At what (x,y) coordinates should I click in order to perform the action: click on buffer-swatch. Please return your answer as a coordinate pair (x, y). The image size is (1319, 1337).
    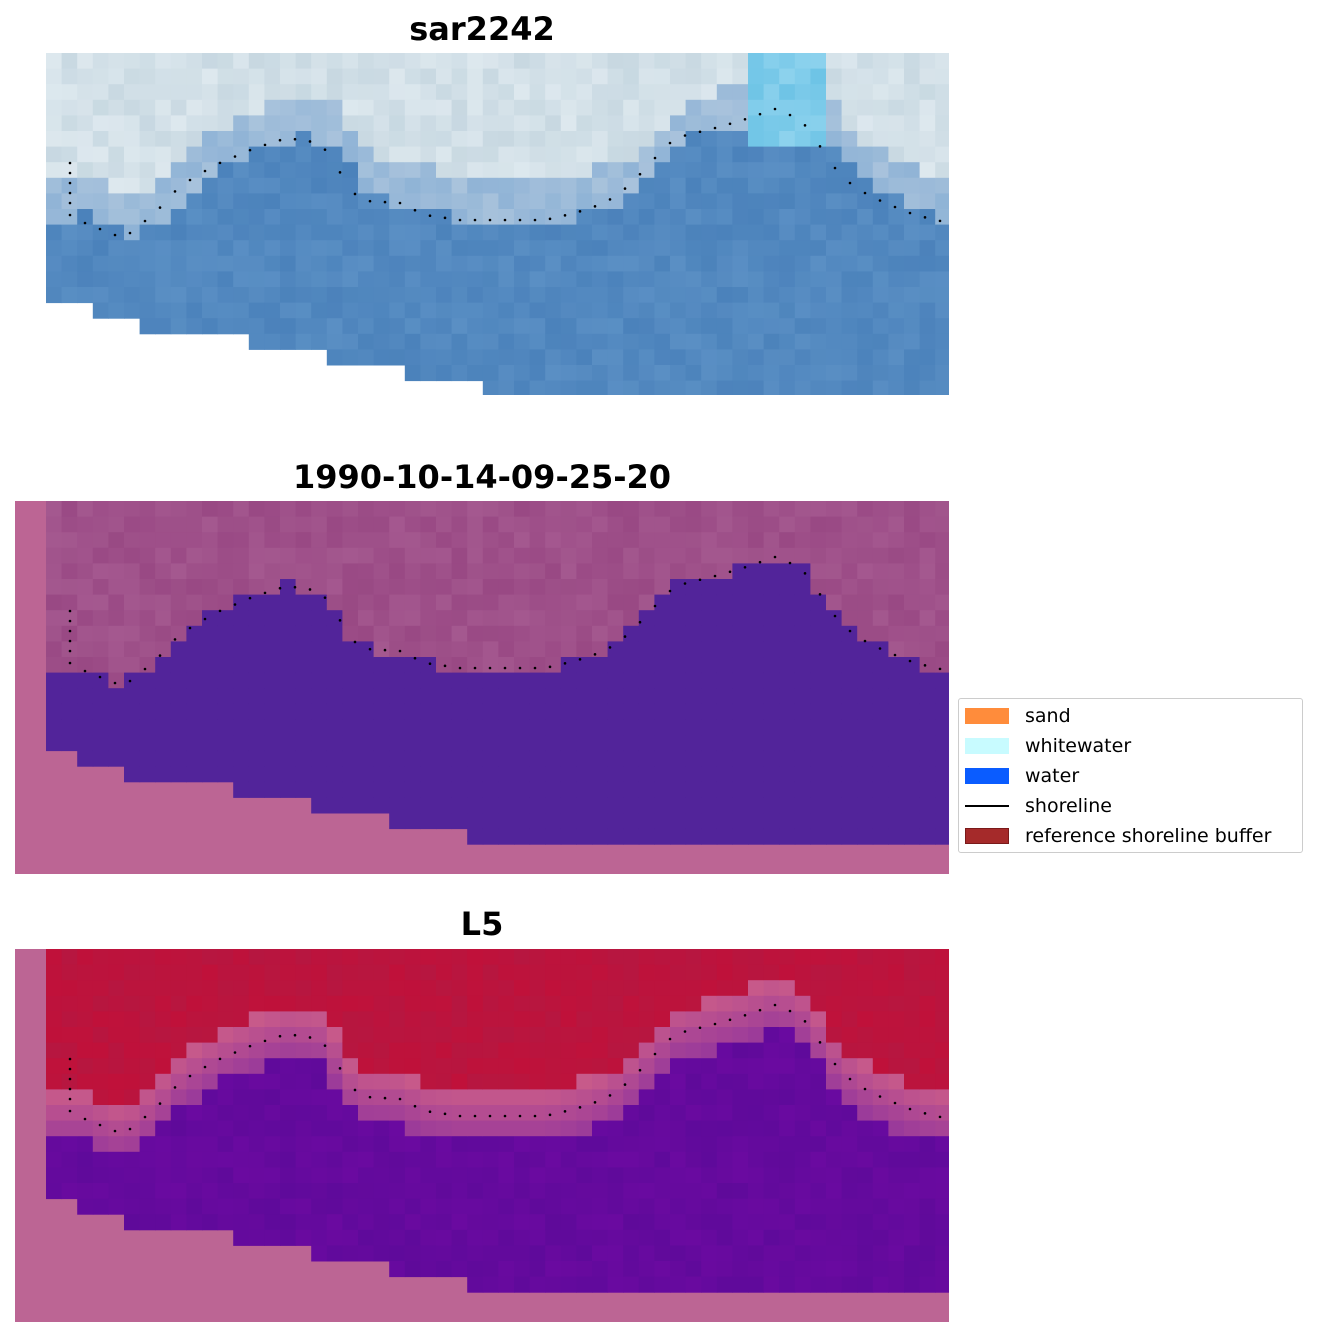
    Looking at the image, I should click on (987, 836).